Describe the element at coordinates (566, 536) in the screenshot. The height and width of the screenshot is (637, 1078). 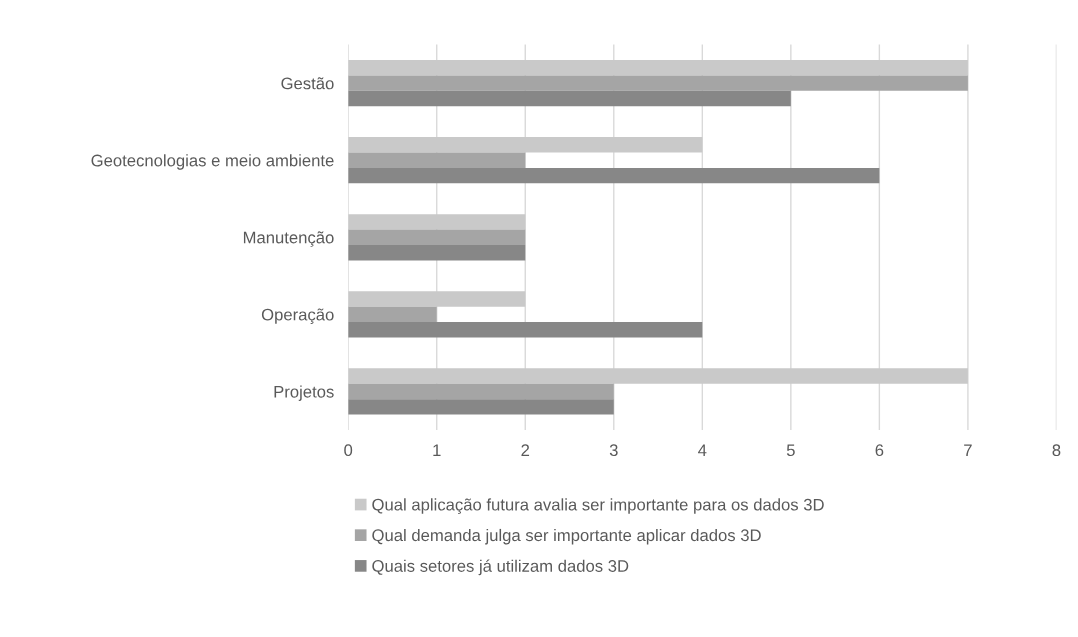
I see `legend-label: Qual demanda julga ser importante aplicar dados 3D` at that location.